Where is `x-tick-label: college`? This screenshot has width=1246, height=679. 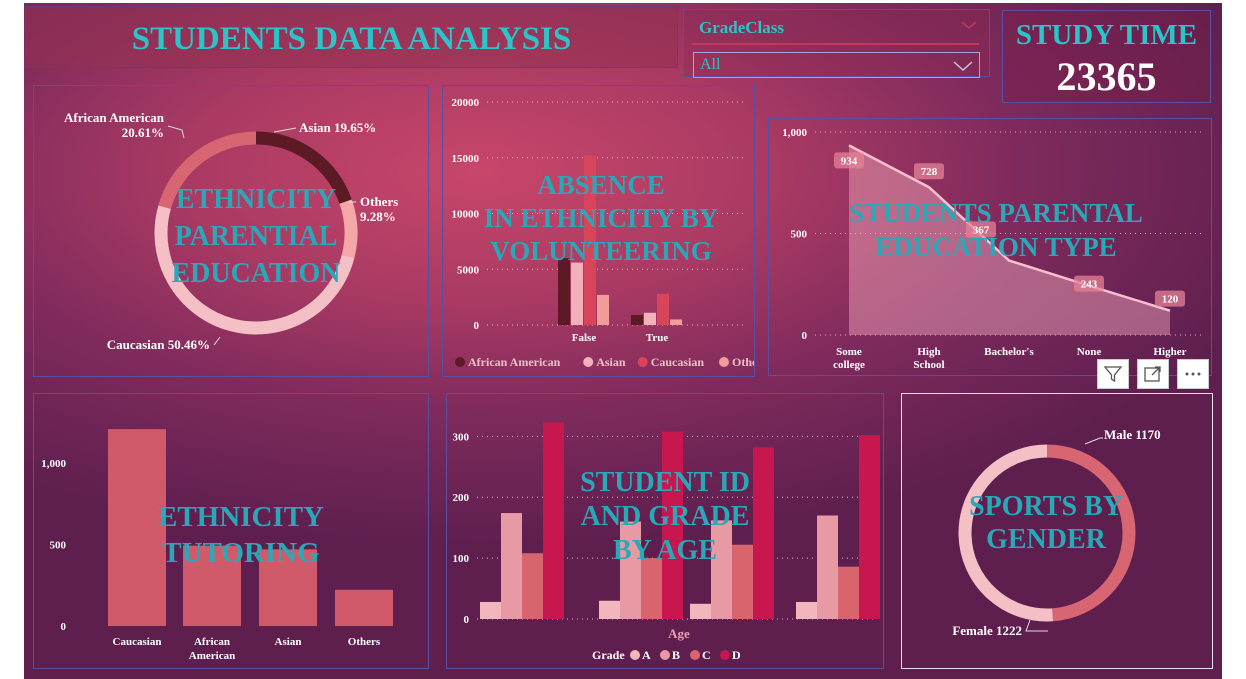 x-tick-label: college is located at coordinates (849, 365).